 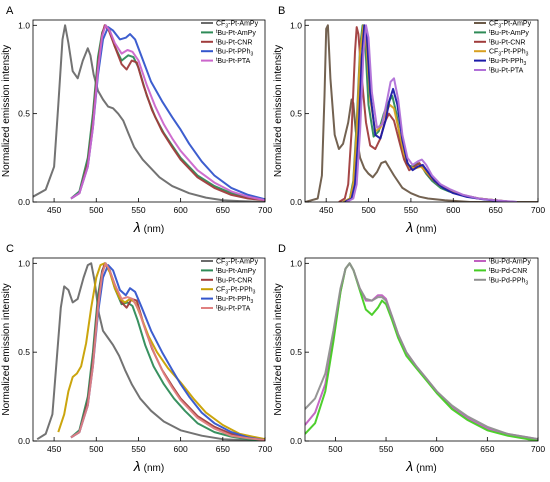 What do you see at coordinates (510, 262) in the screenshot?
I see `legend-label: tBu-Pd-AmPy` at bounding box center [510, 262].